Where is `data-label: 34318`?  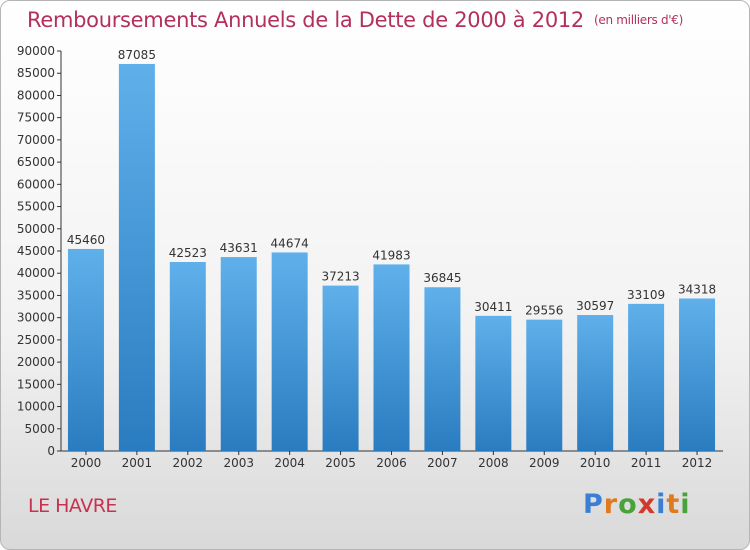 data-label: 34318 is located at coordinates (697, 289).